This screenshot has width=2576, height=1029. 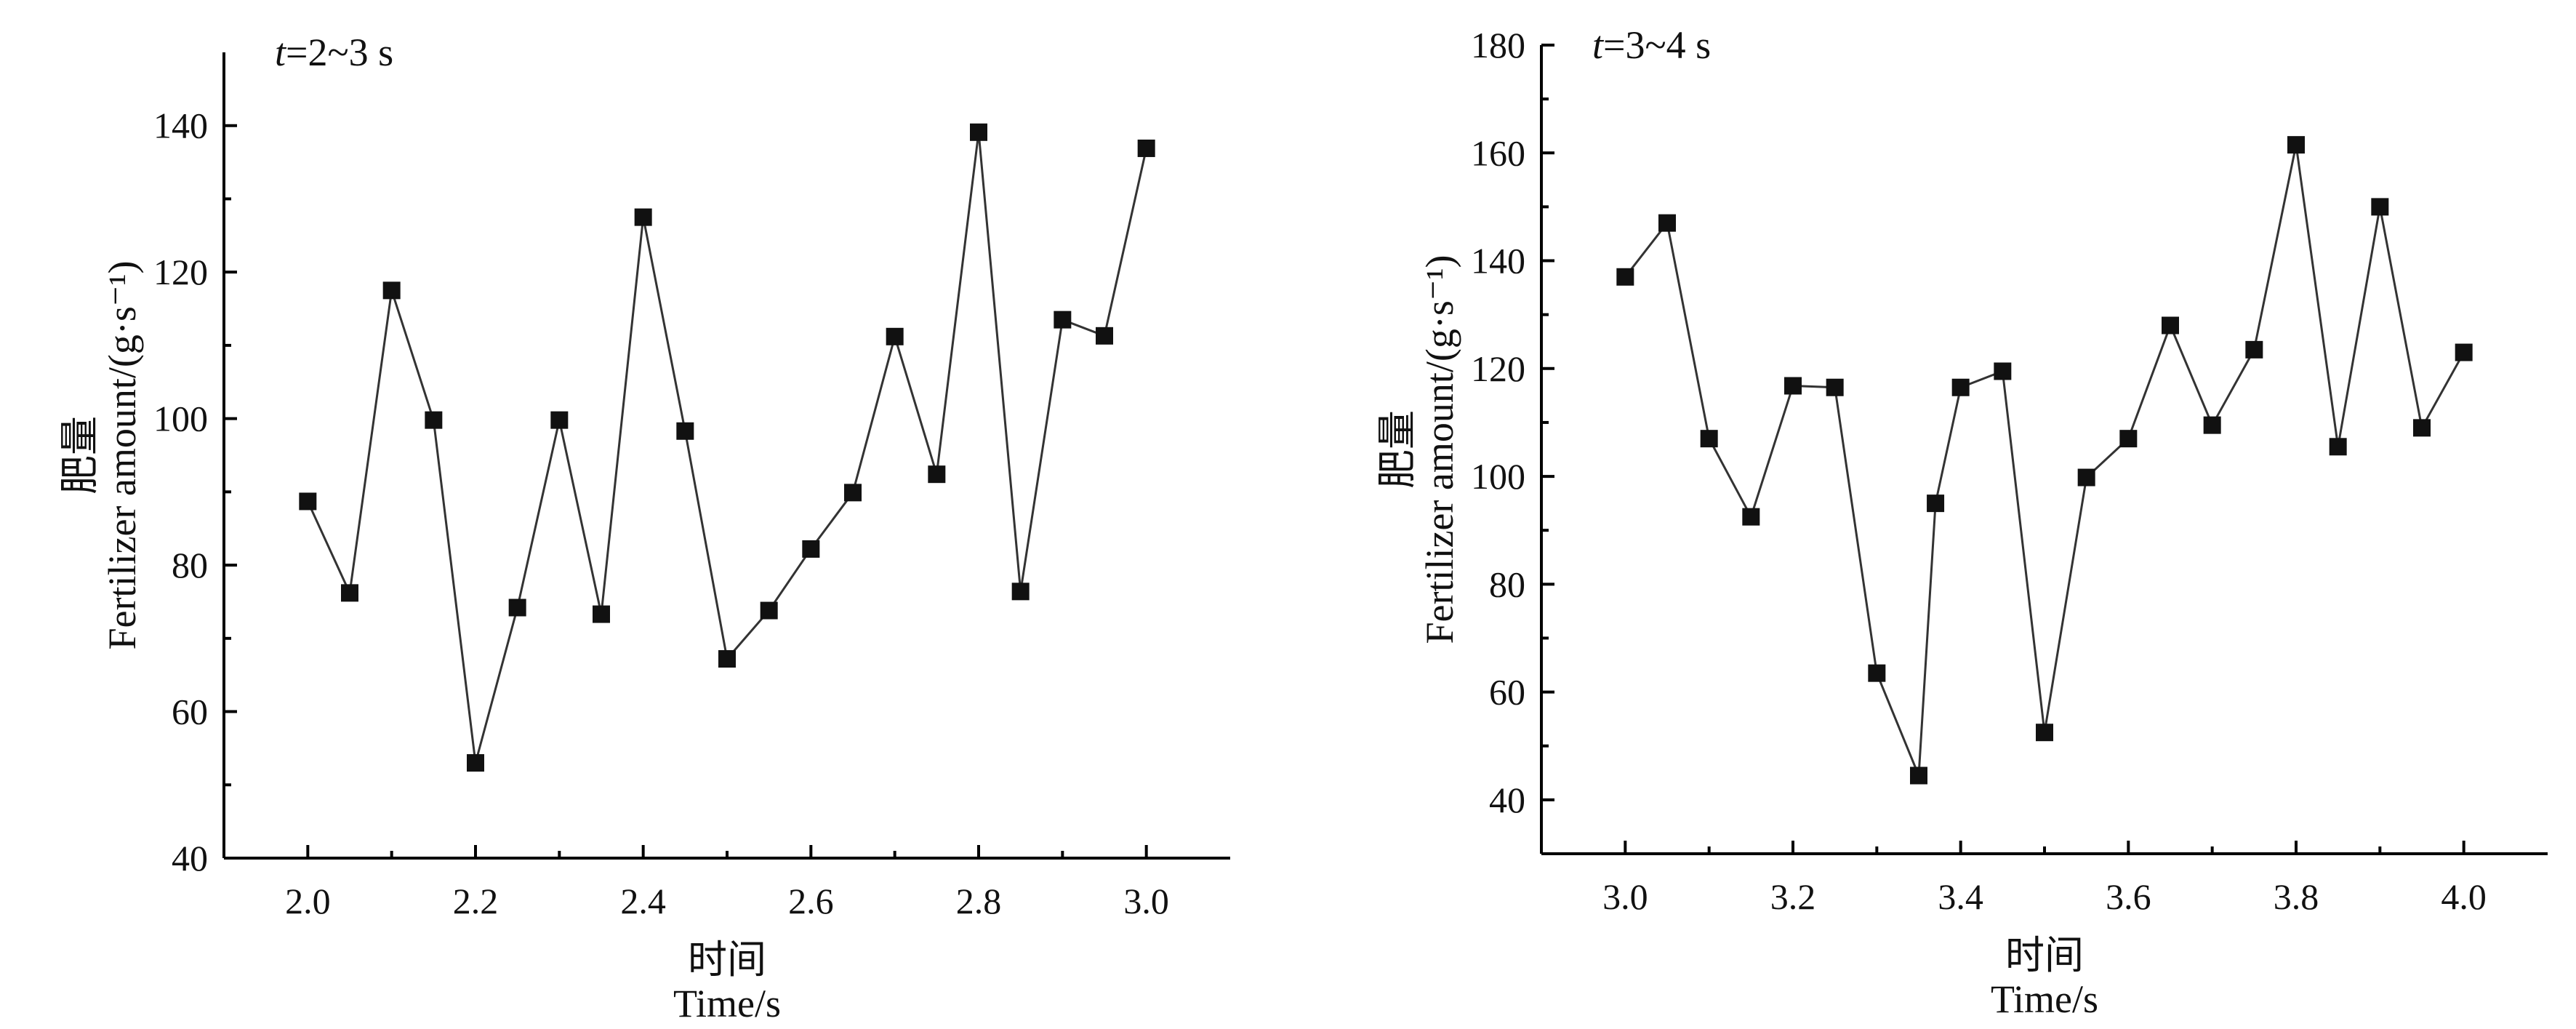 I want to click on x-tick-label: 3.2, so click(x=1793, y=896).